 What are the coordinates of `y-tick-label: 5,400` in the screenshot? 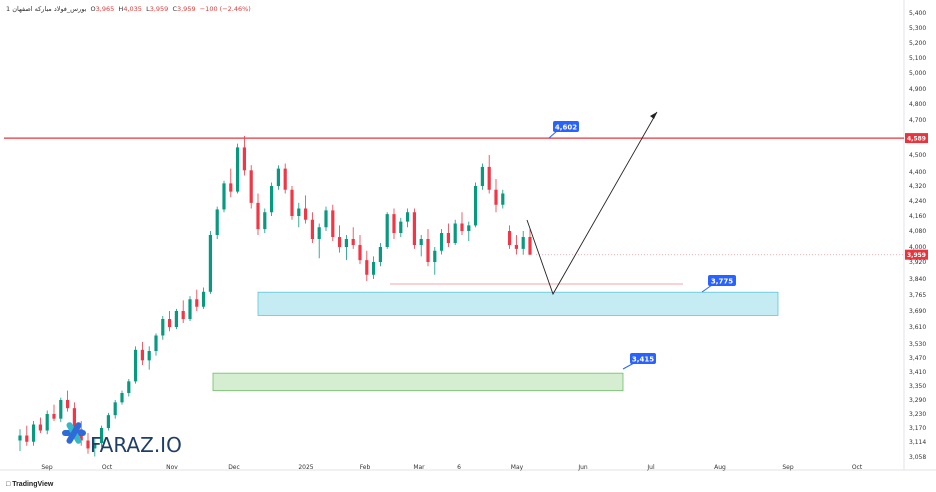 It's located at (917, 13).